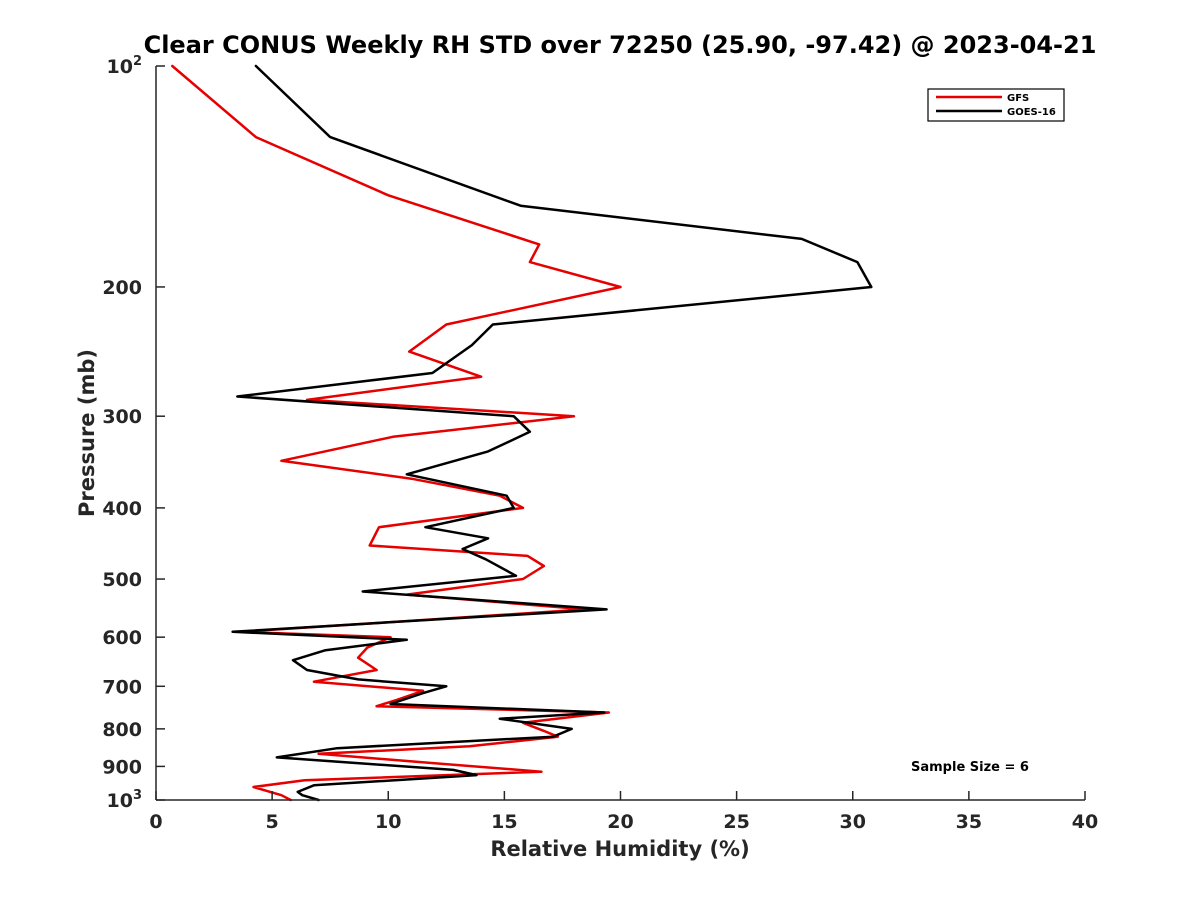  Describe the element at coordinates (125, 66) in the screenshot. I see `y-tick-label: 10²` at that location.